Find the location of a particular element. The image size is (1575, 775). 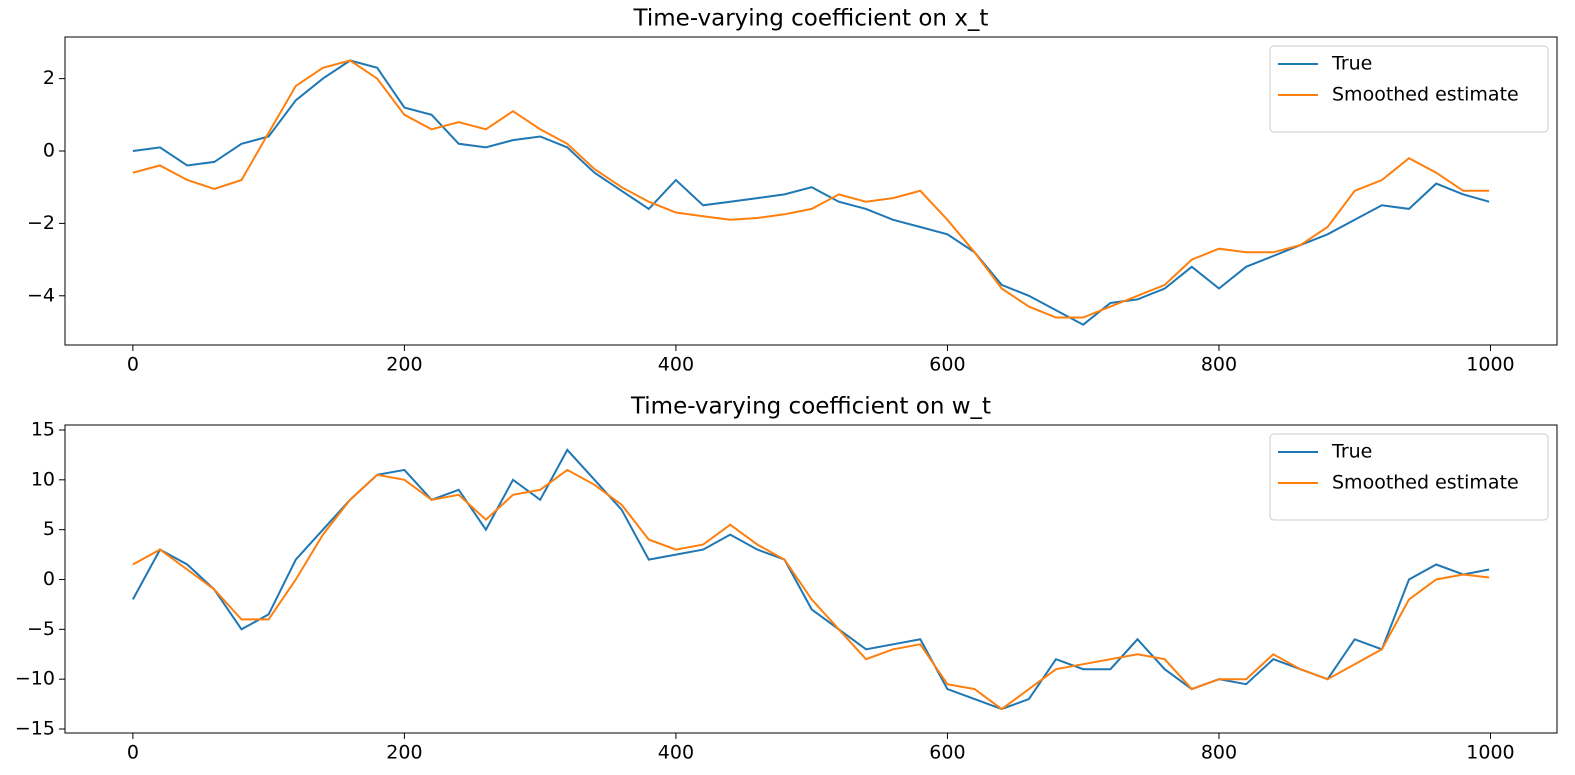

y-tick-label: 10 is located at coordinates (43, 479).